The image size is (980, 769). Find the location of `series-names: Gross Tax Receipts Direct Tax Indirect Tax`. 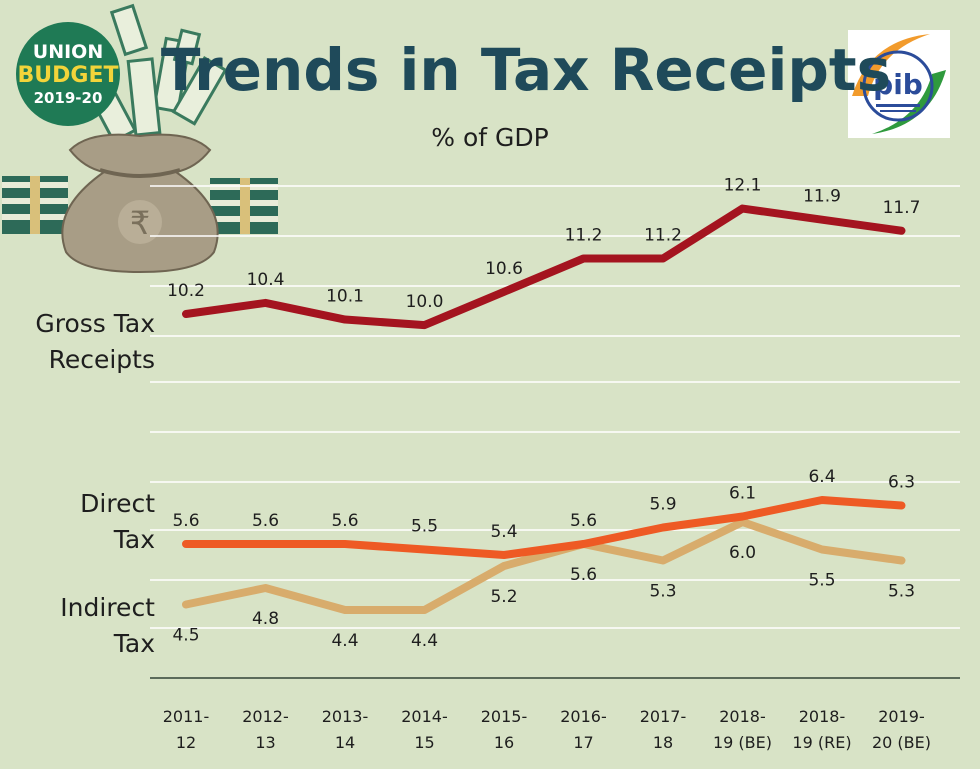

series-names: Gross Tax Receipts Direct Tax Indirect Tax is located at coordinates (95, 483).